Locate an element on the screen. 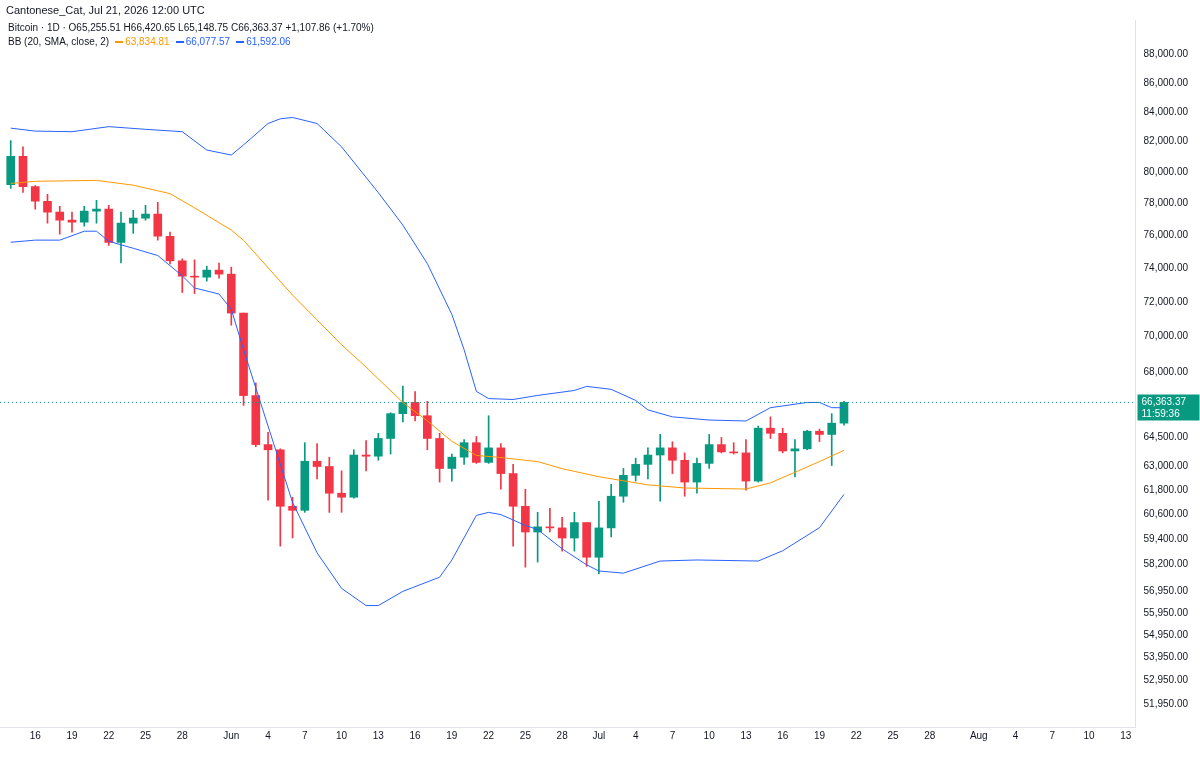 Image resolution: width=1200 pixels, height=779 pixels. y-tick-label: 54,950.00 is located at coordinates (1166, 634).